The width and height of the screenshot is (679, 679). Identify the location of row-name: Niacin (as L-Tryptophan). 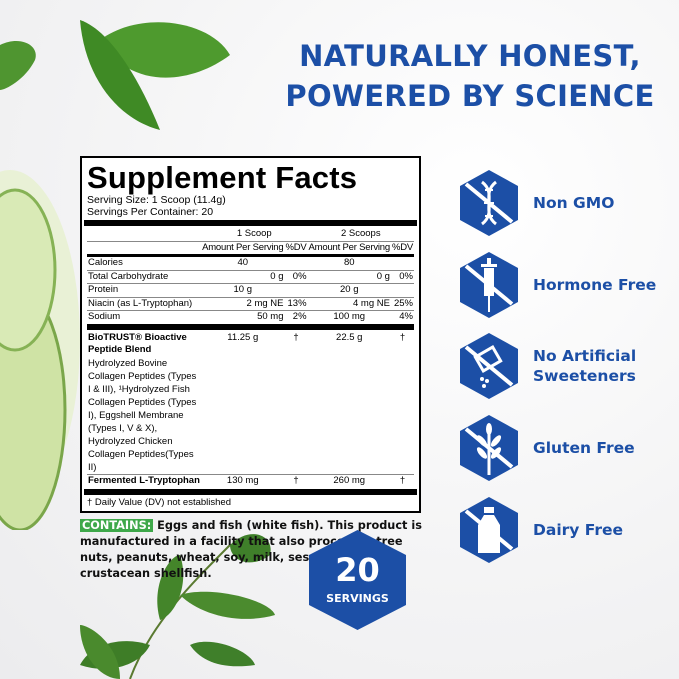
(144, 303).